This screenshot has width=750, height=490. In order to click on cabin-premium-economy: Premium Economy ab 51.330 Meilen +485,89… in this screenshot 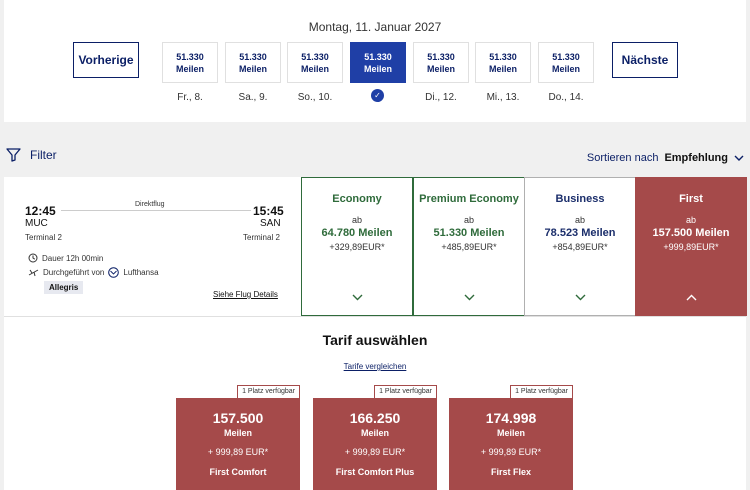, I will do `click(469, 246)`.